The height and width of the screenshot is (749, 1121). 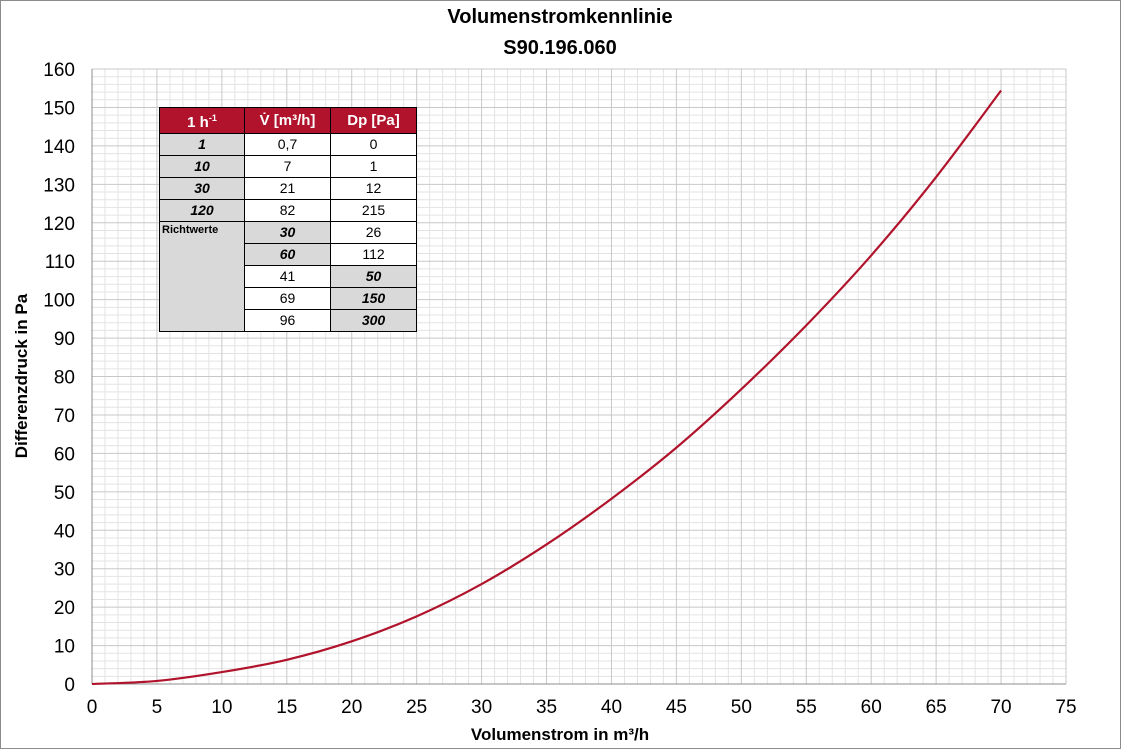 I want to click on x-tick-label: 40, so click(x=611, y=707).